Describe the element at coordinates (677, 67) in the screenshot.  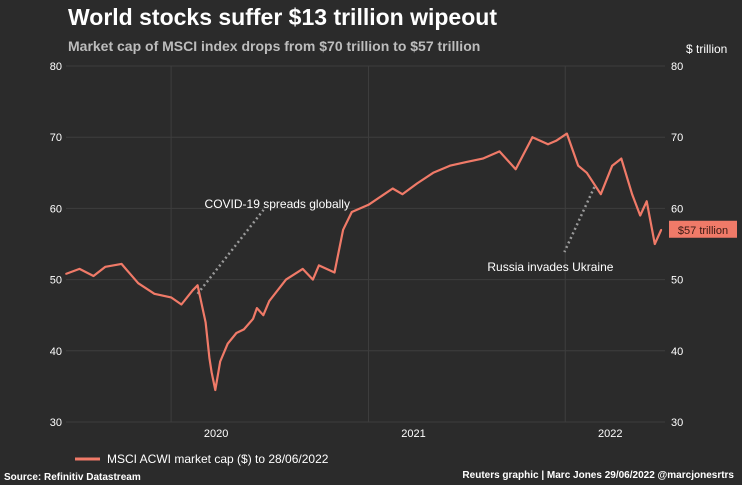
I see `y-tick-label-right: 80` at that location.